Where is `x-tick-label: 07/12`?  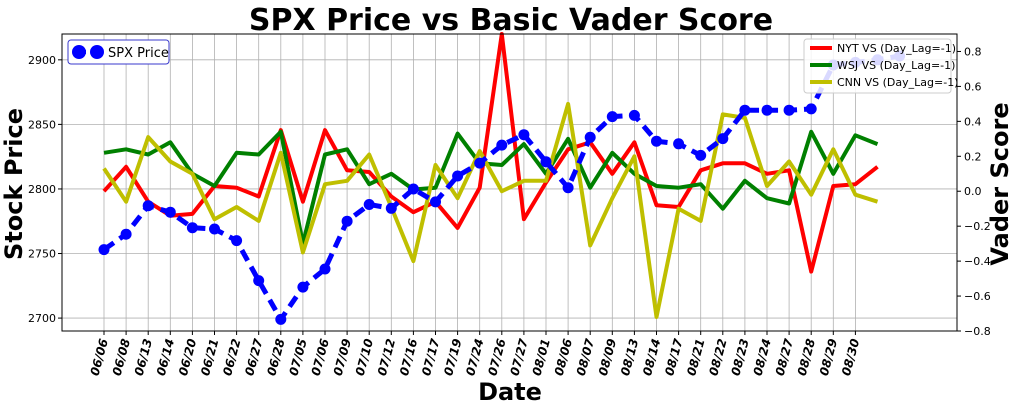
x-tick-label: 07/12 is located at coordinates (386, 357).